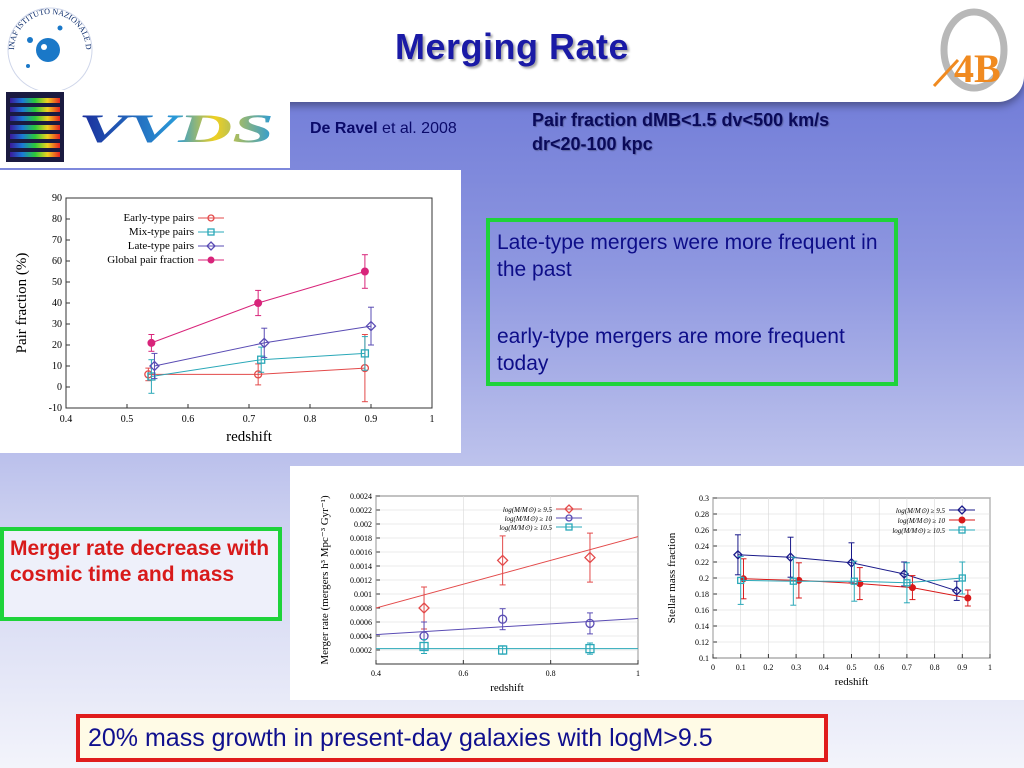 This screenshot has width=1024, height=768. Describe the element at coordinates (692, 302) in the screenshot. I see `findings-box` at that location.